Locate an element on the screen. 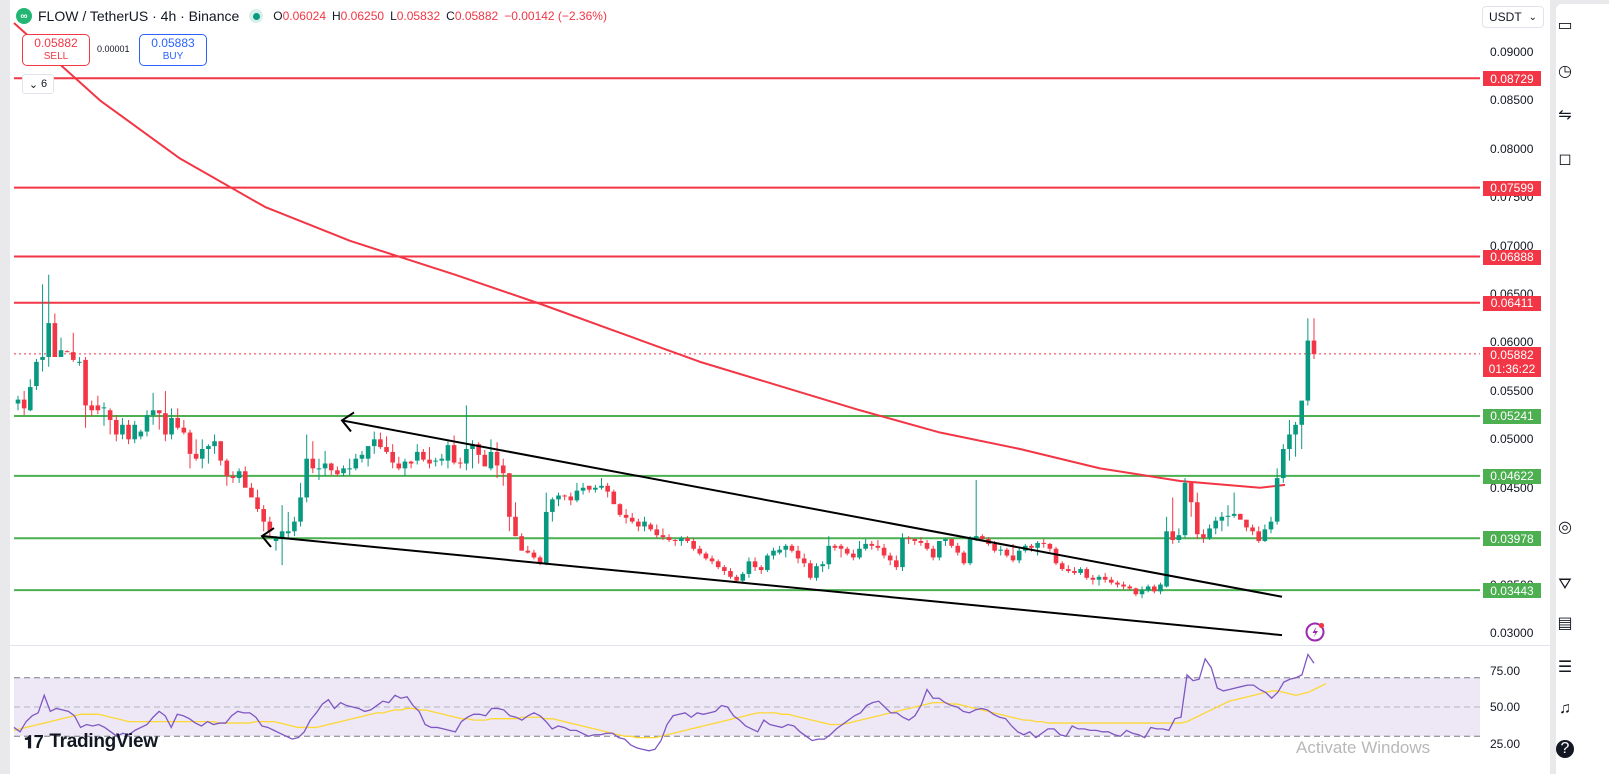 This screenshot has height=774, width=1609. spread-value: 0.00001 is located at coordinates (113, 49).